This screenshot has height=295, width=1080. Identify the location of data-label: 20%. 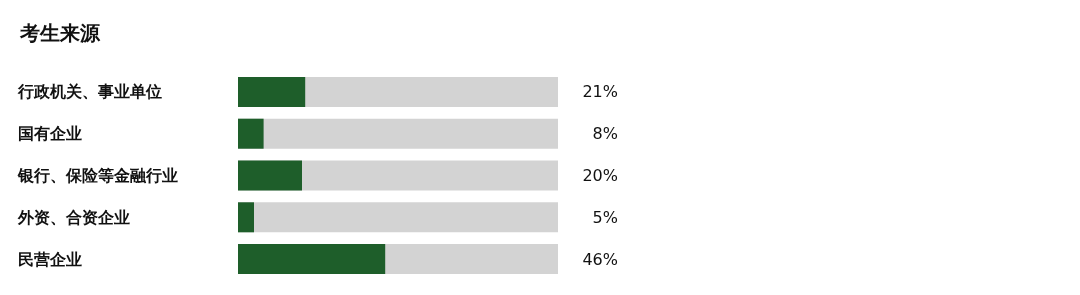
(600, 175).